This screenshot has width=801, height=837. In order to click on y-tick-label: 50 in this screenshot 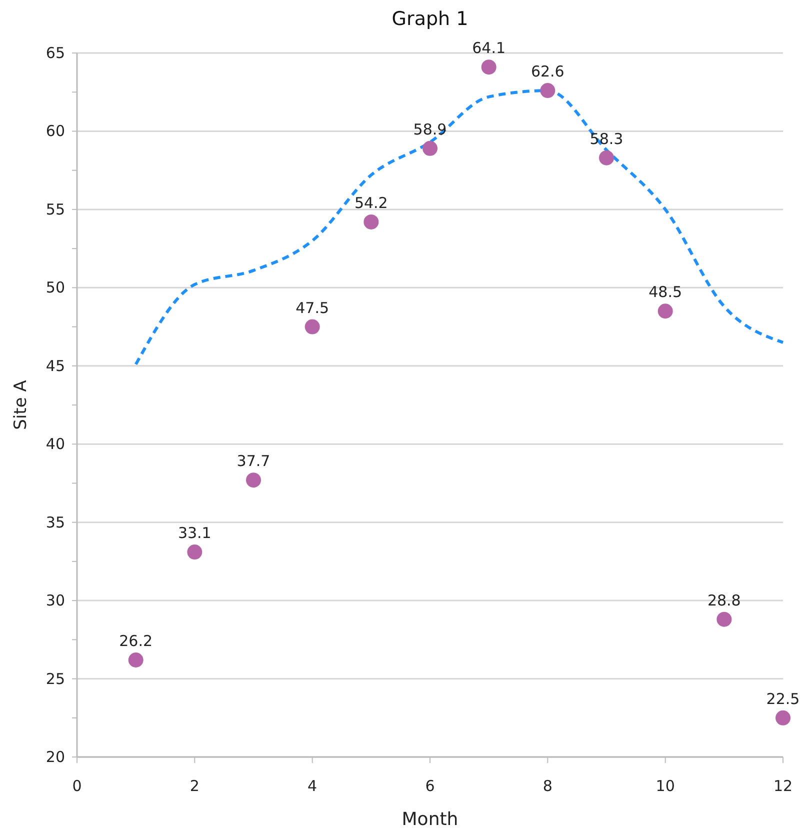, I will do `click(55, 287)`.